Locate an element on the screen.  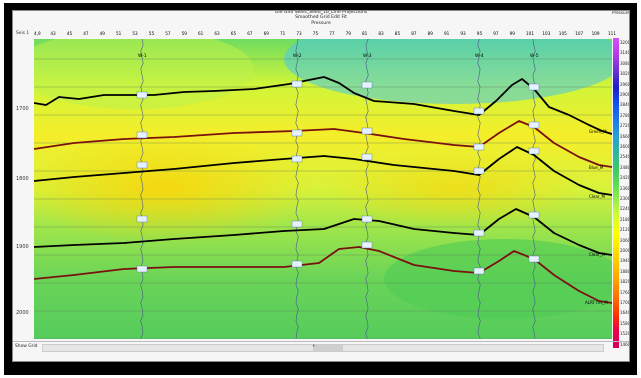
ribbon-label: 45 is located at coordinates (69, 33).